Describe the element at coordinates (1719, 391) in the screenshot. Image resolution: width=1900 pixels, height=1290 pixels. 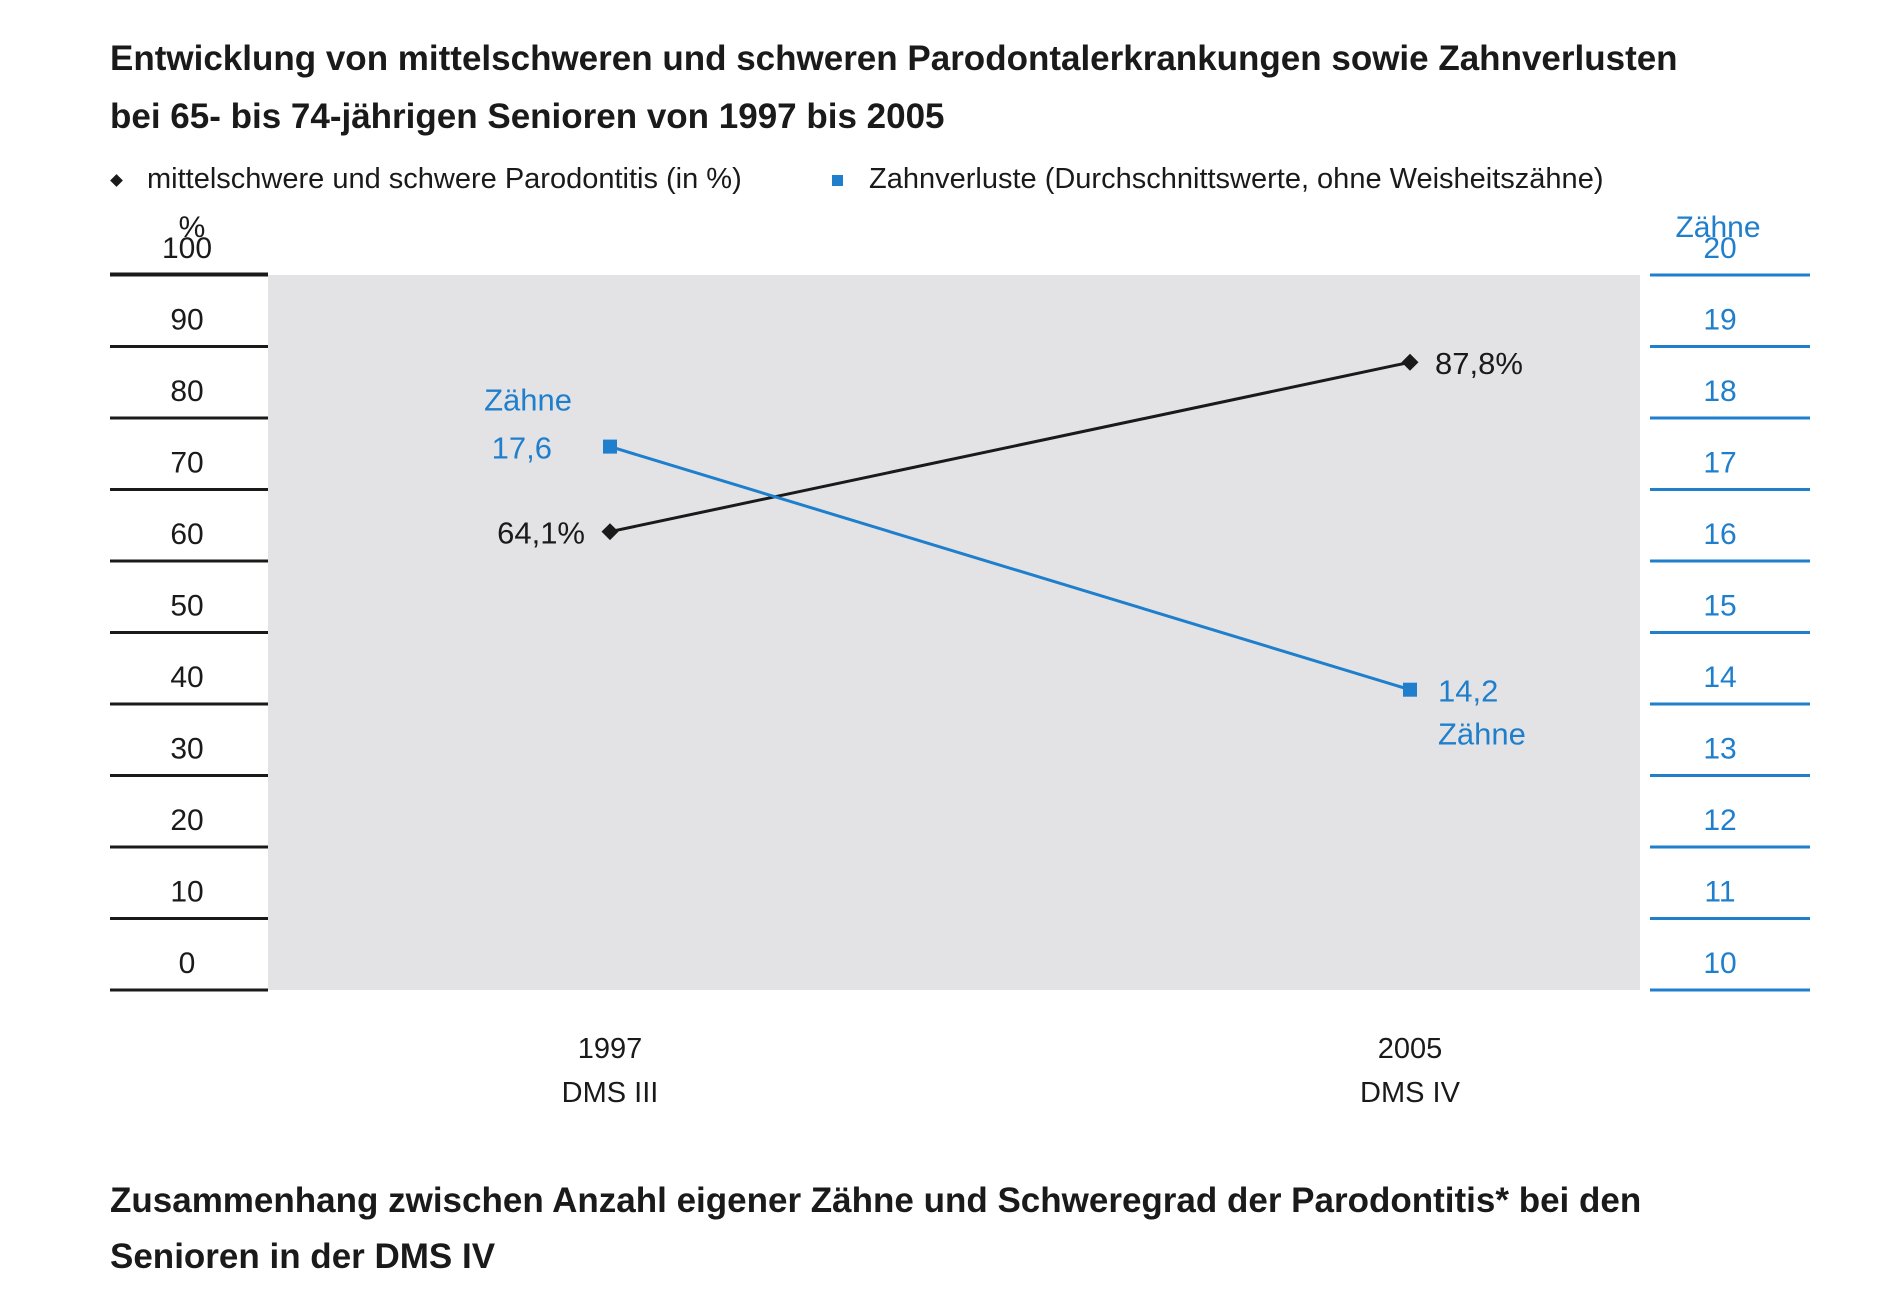
I see `right-tick-label: 18` at that location.